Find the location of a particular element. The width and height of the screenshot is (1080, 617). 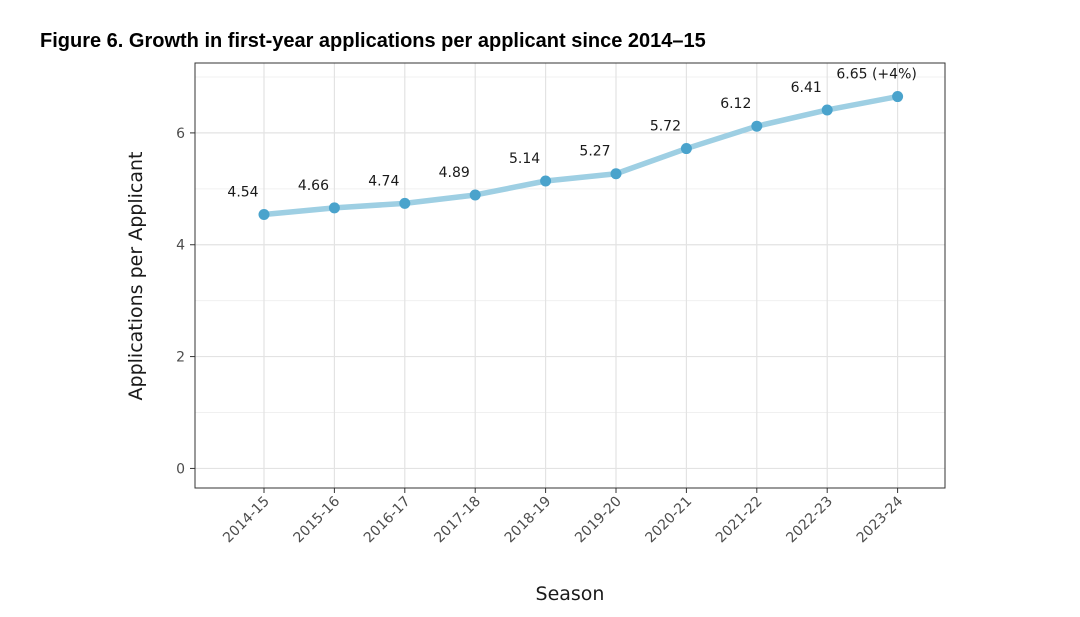

x-tick-label: 2018-19 is located at coordinates (528, 520).